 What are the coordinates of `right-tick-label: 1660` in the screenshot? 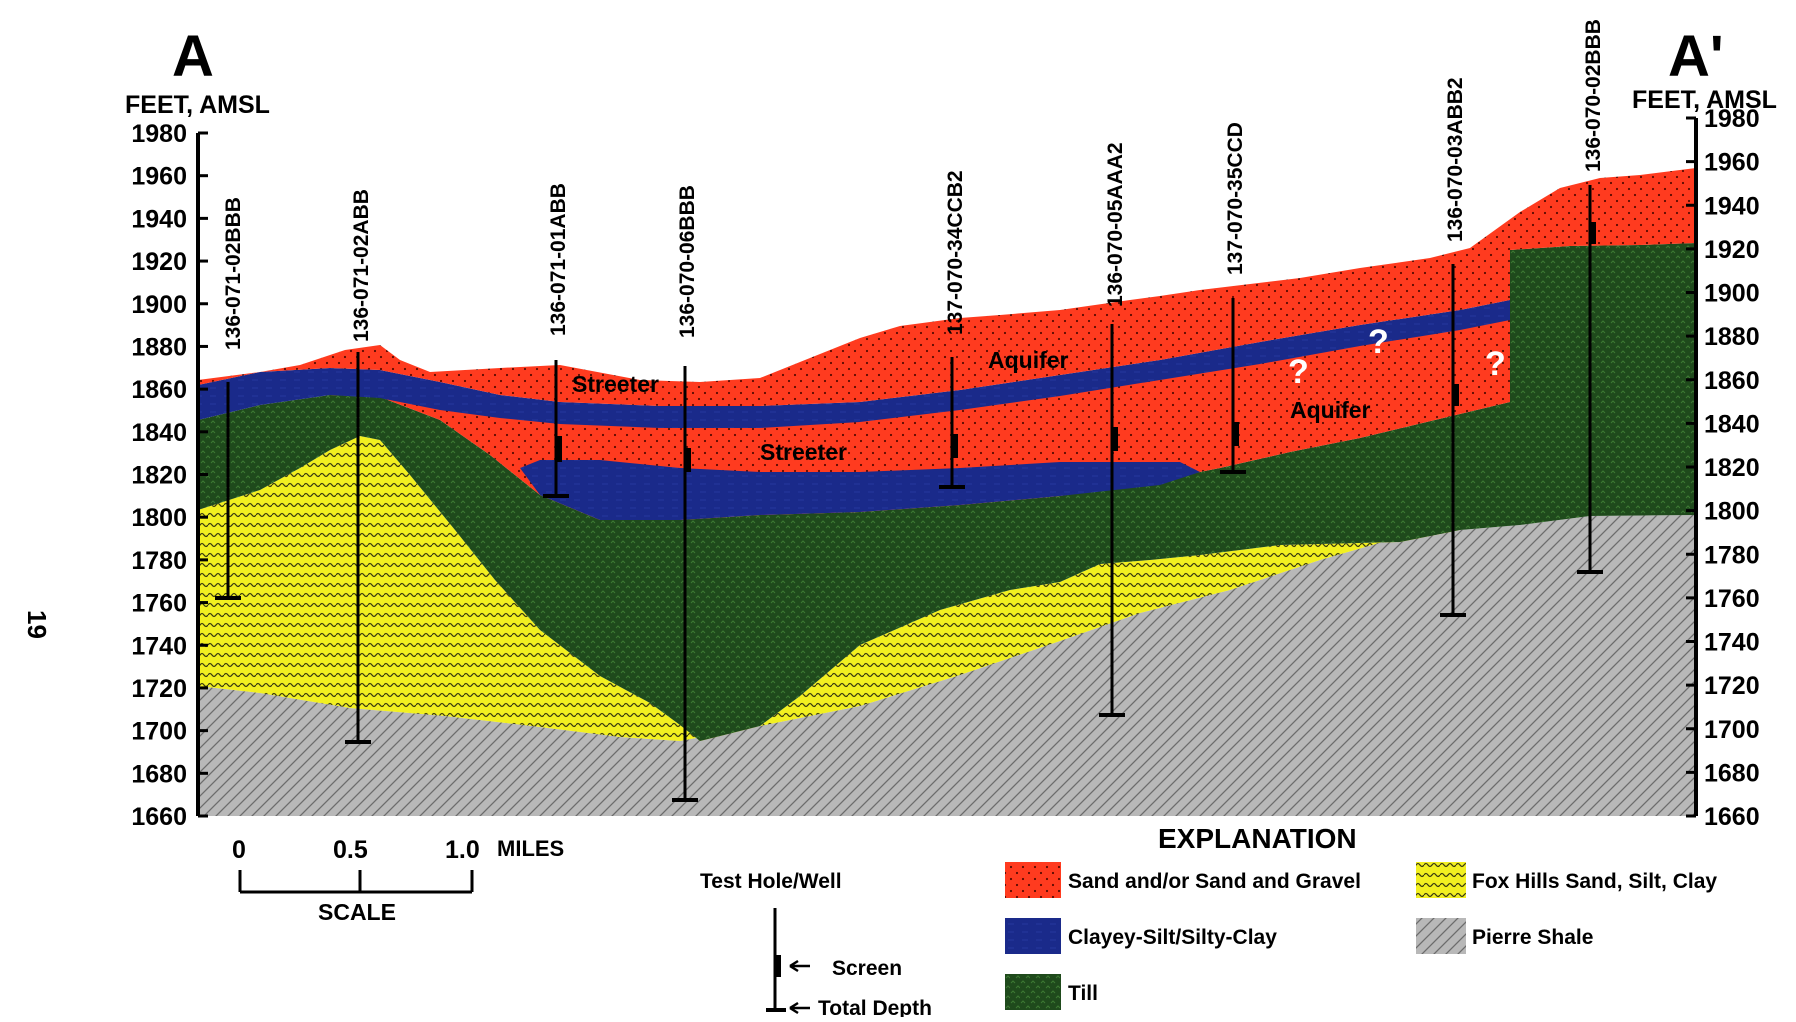 It's located at (1732, 817).